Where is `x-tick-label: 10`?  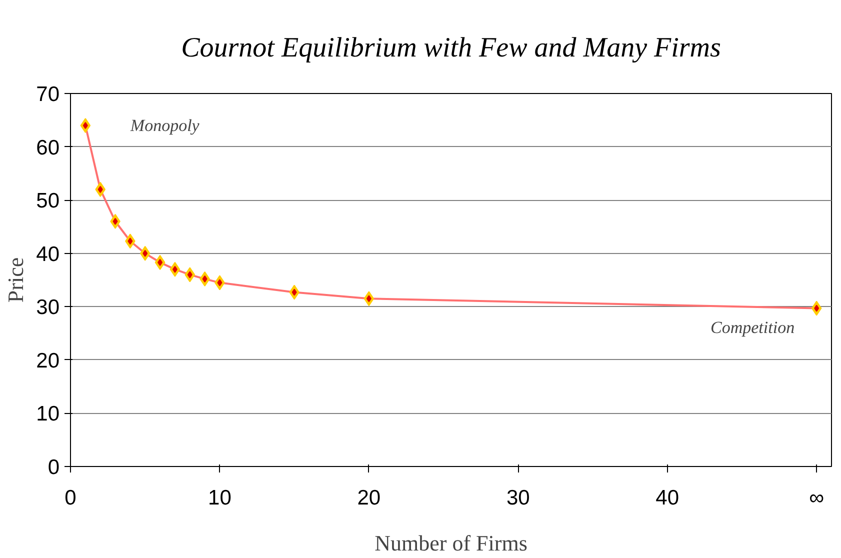 x-tick-label: 10 is located at coordinates (220, 498).